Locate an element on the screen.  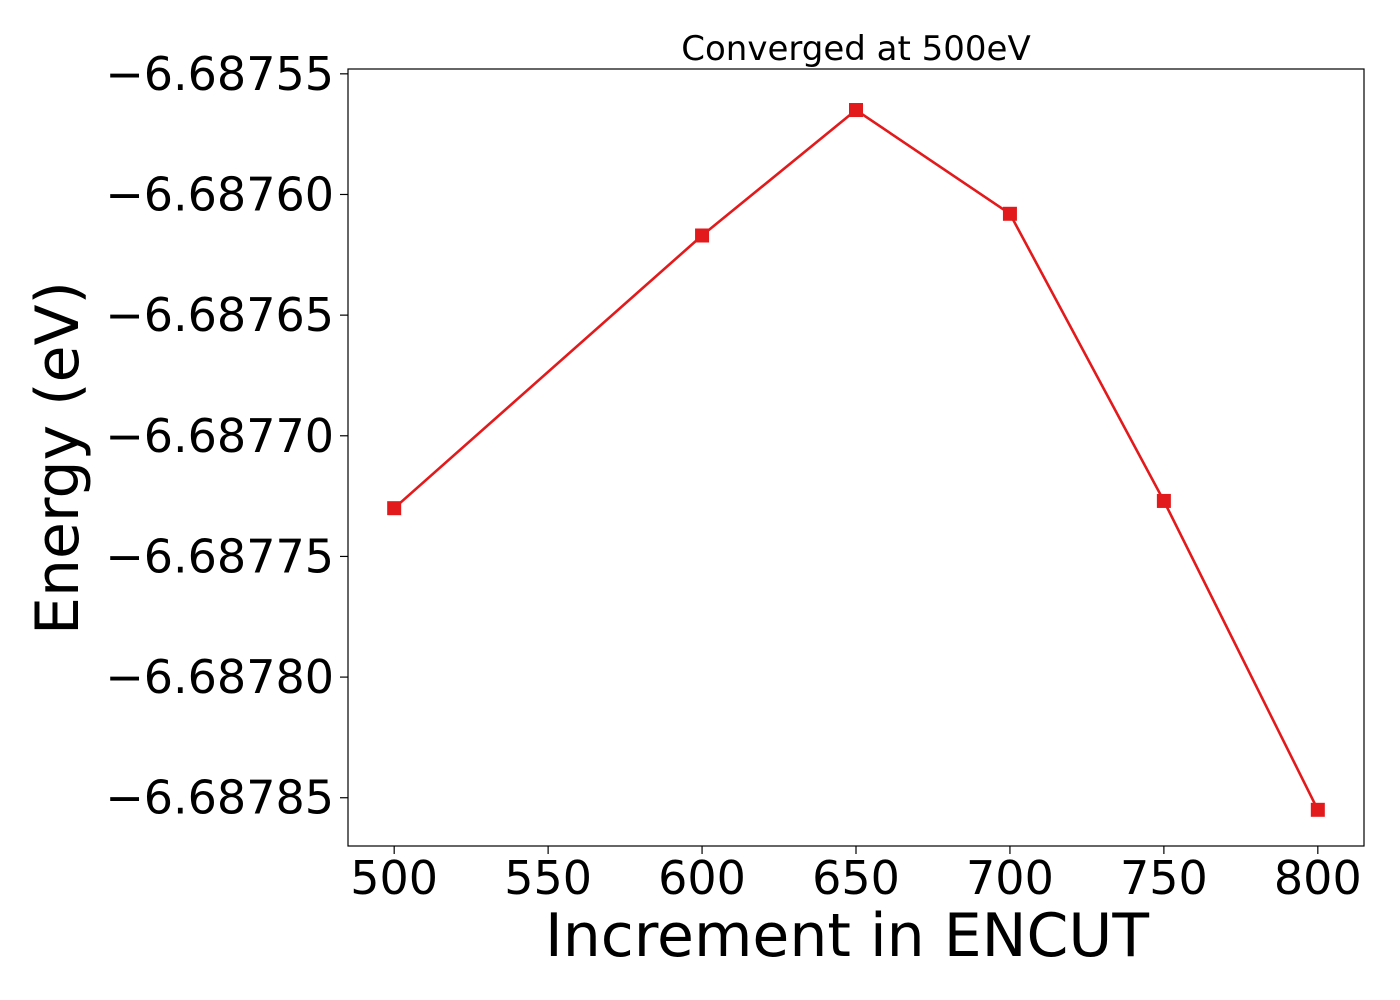
x-tick-label: 750 is located at coordinates (1164, 878).